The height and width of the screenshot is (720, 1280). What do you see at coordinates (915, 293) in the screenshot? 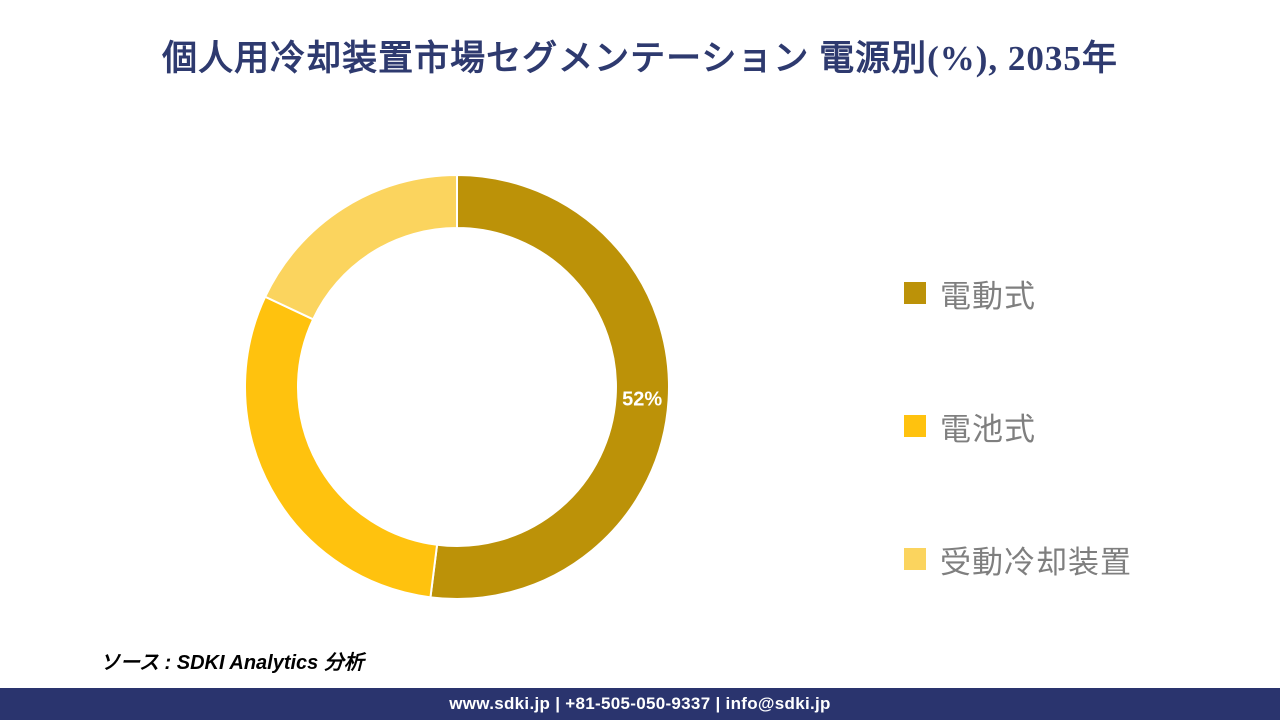
I see `legend-swatch-electric` at bounding box center [915, 293].